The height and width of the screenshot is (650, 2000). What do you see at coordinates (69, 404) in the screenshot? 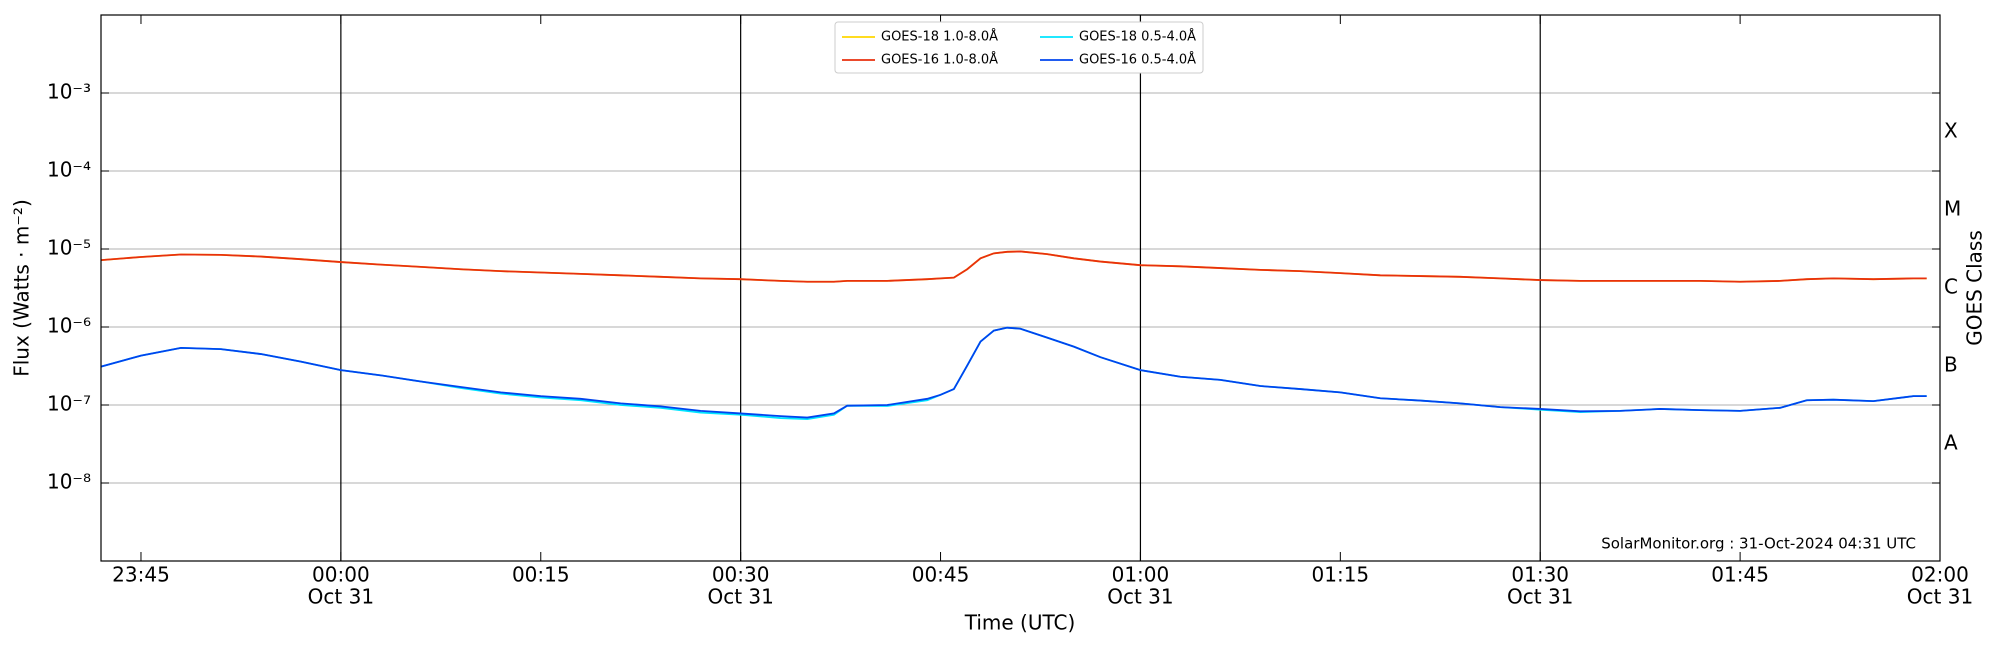
I see `y-tick-label: 10⁻⁷` at bounding box center [69, 404].